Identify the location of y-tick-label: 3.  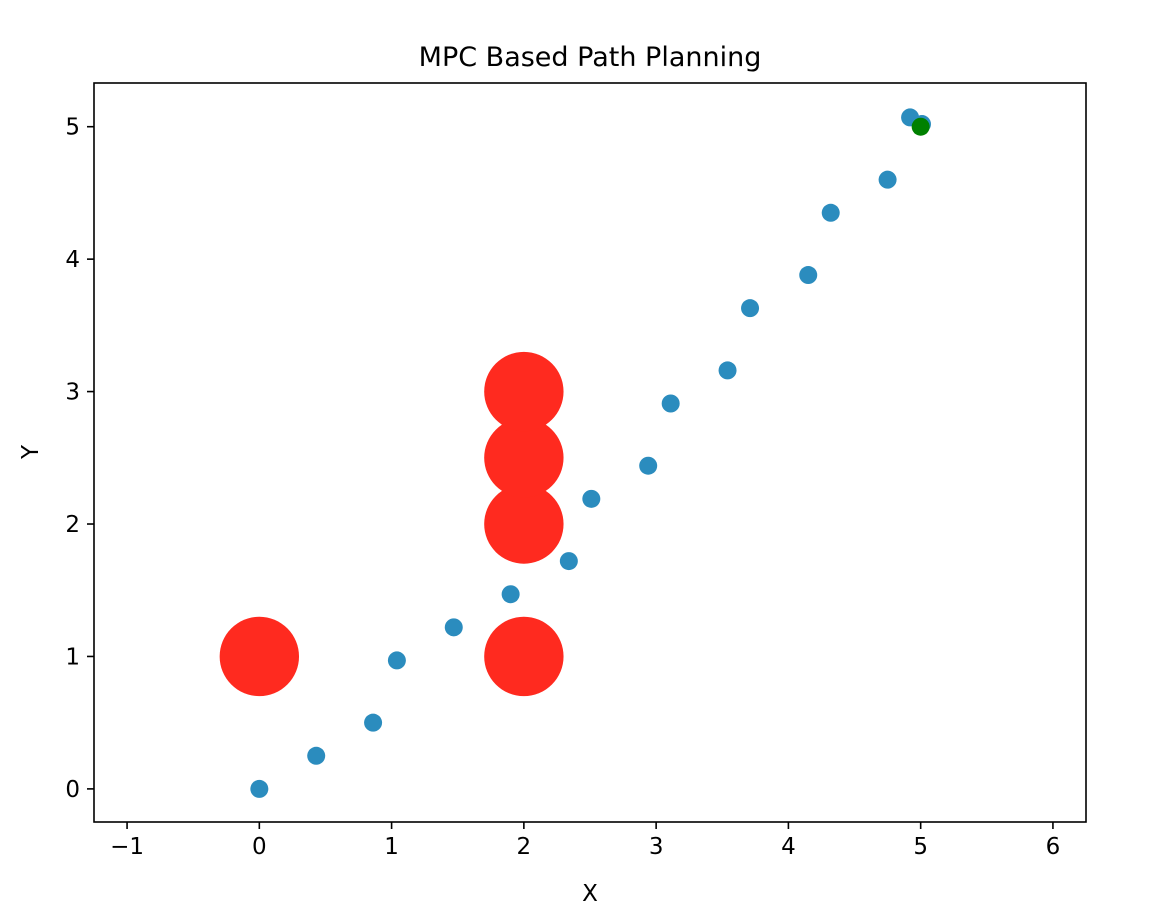
(72, 393).